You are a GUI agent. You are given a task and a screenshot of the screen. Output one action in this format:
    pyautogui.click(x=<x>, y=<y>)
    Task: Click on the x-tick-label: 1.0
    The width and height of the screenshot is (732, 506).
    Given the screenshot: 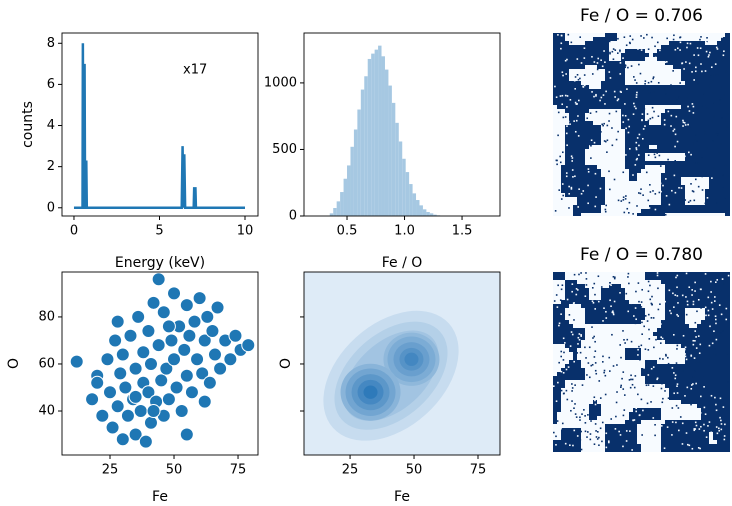 What is the action you would take?
    pyautogui.click(x=404, y=231)
    